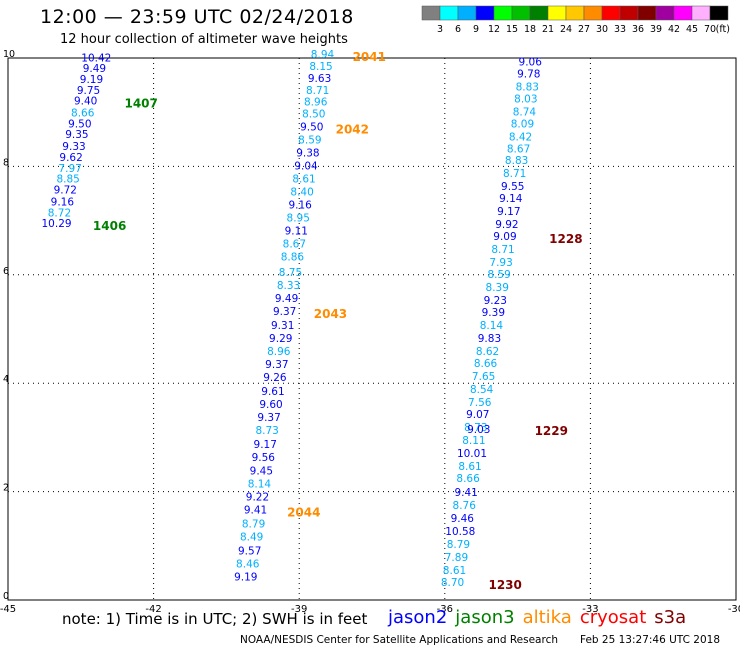 The width and height of the screenshot is (740, 650). Describe the element at coordinates (140, 104) in the screenshot. I see `pass-label: 1407` at that location.